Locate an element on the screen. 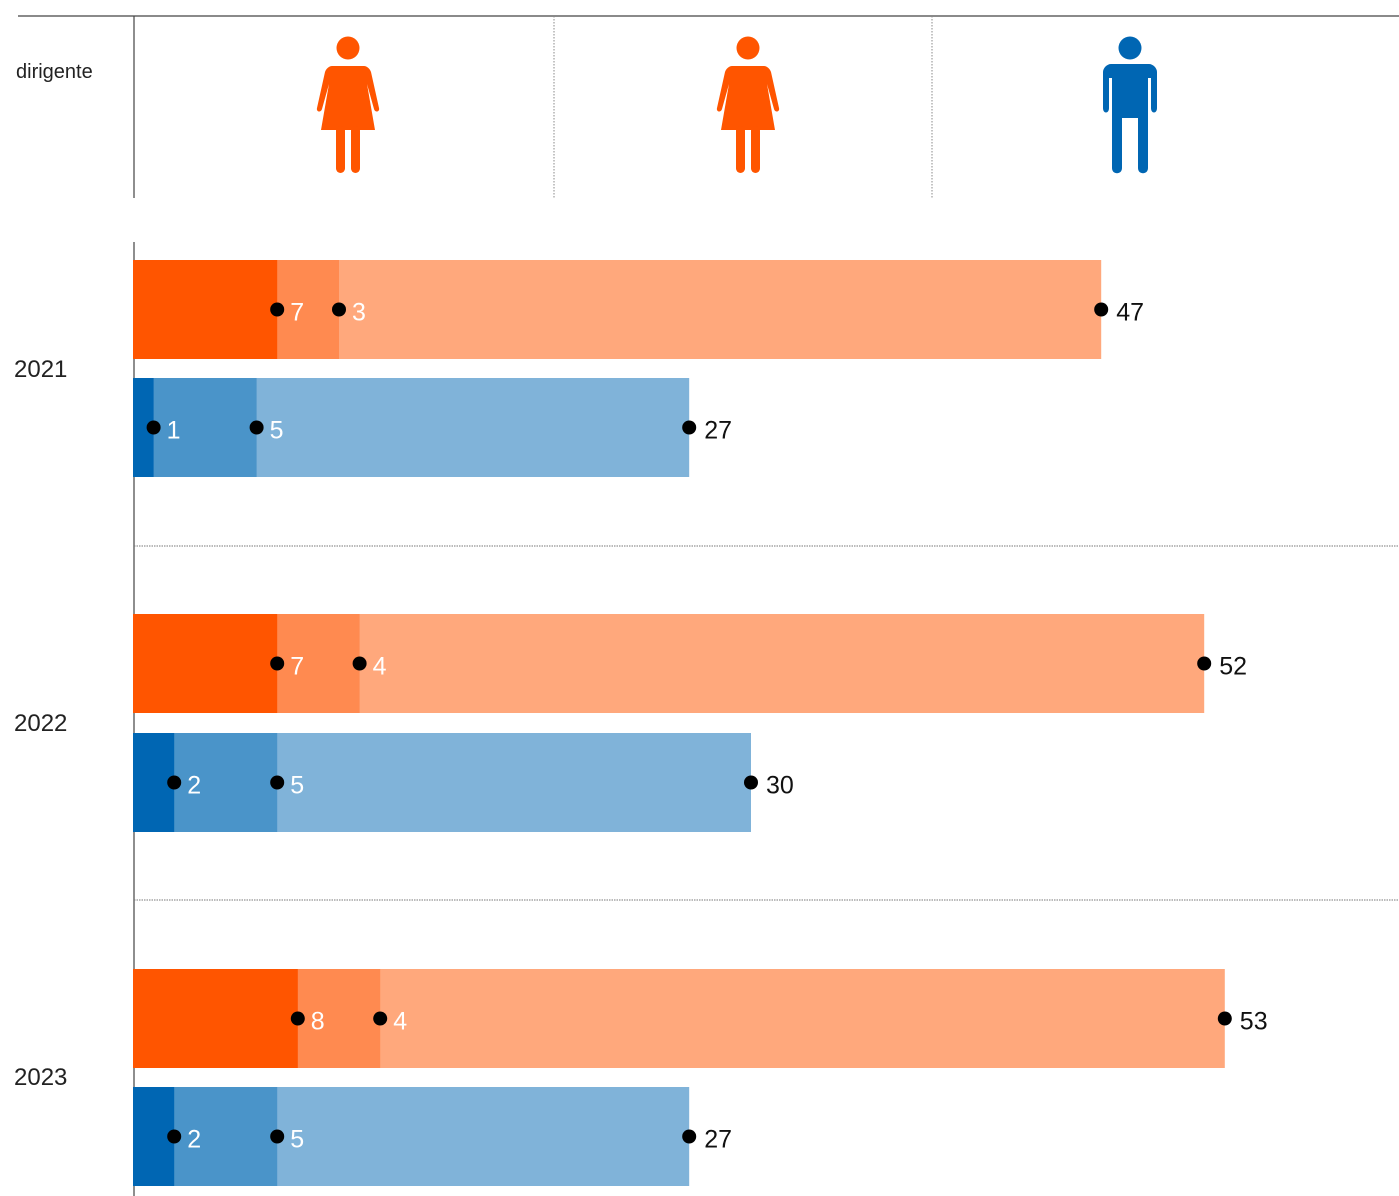 The width and height of the screenshot is (1399, 1196). female-value-label: 52 is located at coordinates (1233, 667).